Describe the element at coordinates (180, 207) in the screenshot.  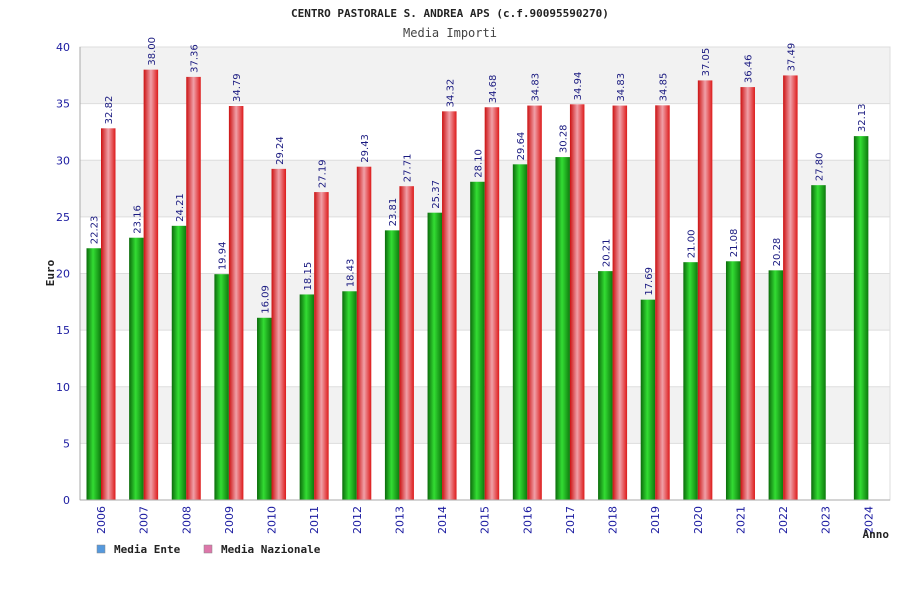
I see `data-label: 24.21` at that location.